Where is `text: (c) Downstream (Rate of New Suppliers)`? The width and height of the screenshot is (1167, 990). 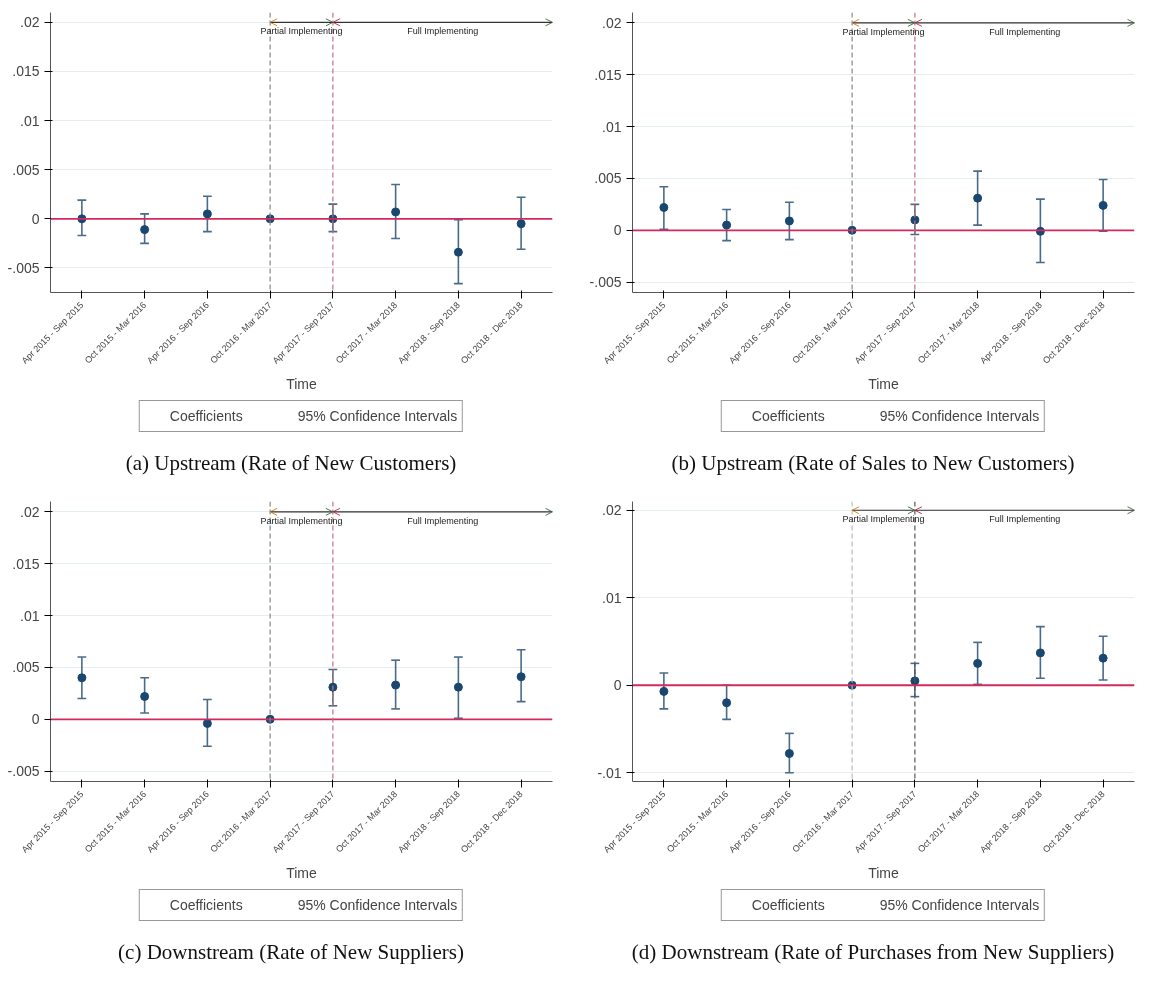 text: (c) Downstream (Rate of New Suppliers) is located at coordinates (291, 952).